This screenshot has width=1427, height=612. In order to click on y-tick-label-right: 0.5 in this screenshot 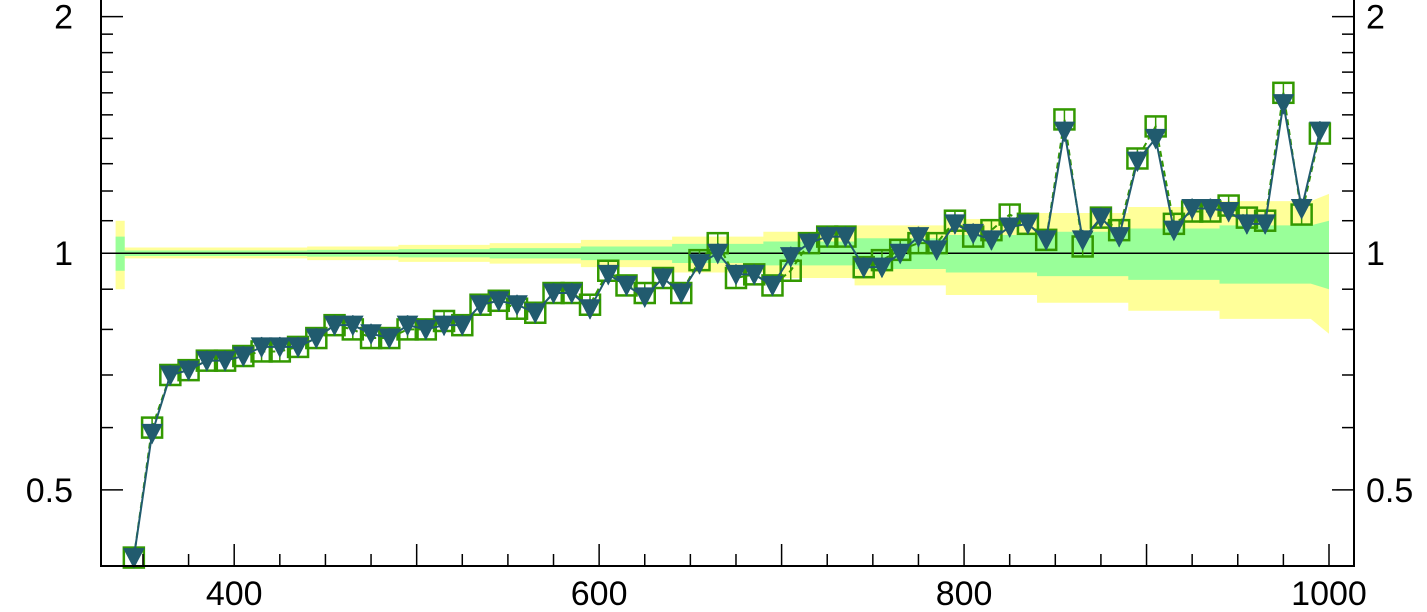, I will do `click(1389, 491)`.